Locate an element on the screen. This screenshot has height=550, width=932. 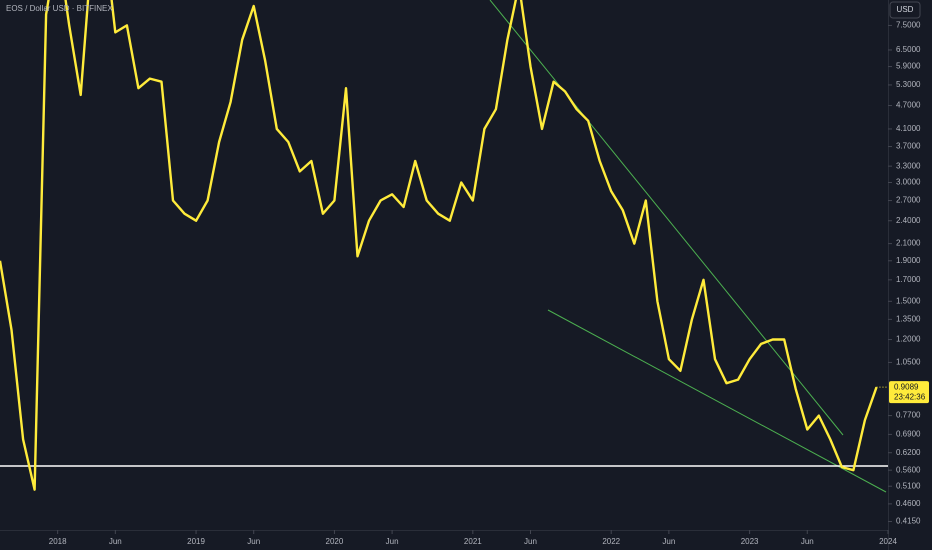
x-tick-label: 2024 is located at coordinates (888, 541).